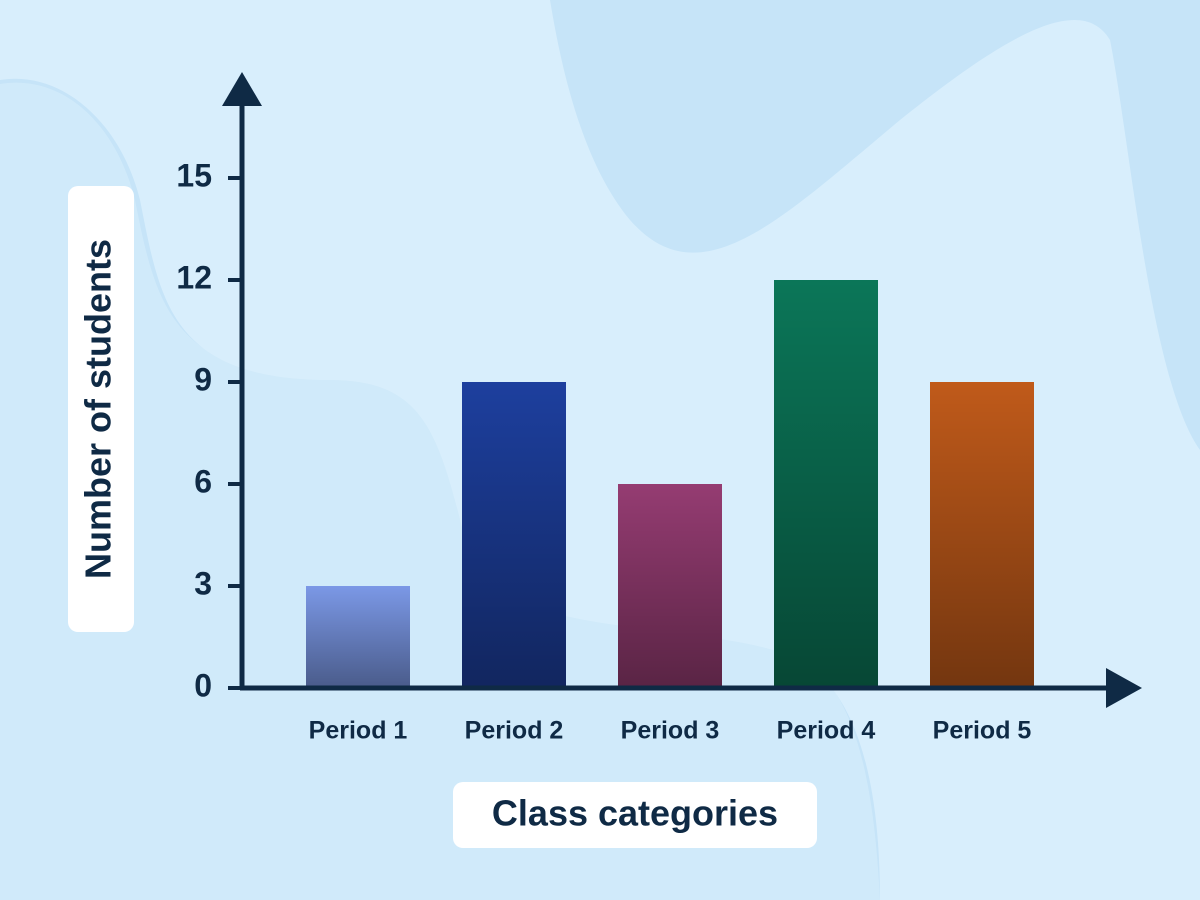 This screenshot has width=1200, height=900. Describe the element at coordinates (203, 379) in the screenshot. I see `y-tick-label: 9` at that location.